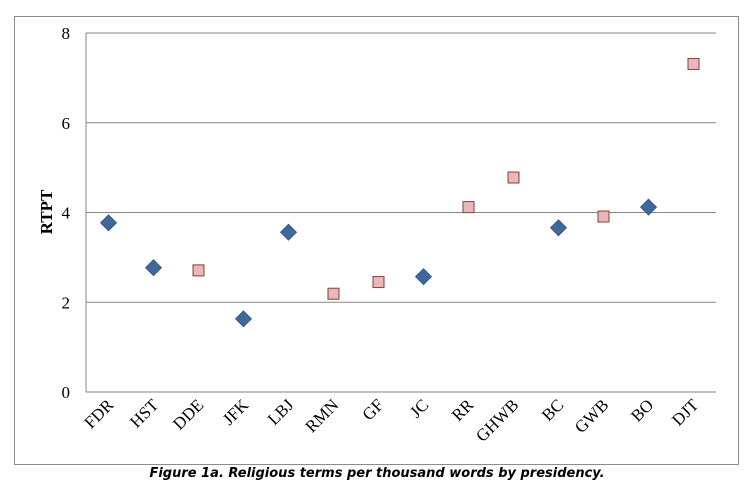  Describe the element at coordinates (236, 412) in the screenshot. I see `x-tick-label: JFK` at that location.